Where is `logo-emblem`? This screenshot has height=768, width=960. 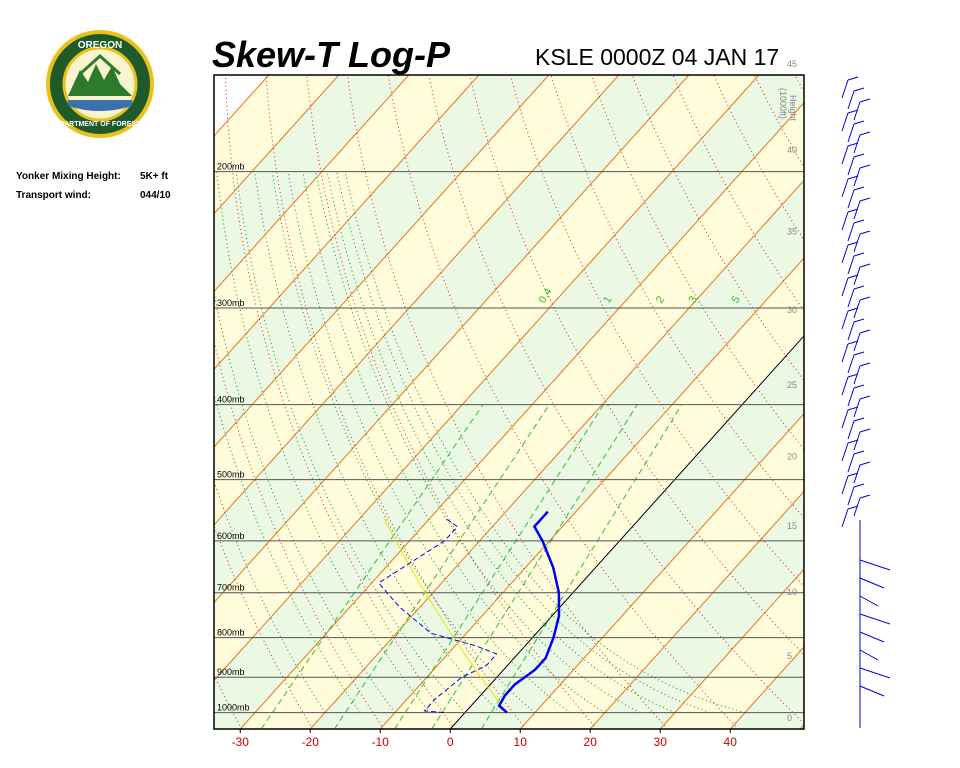
logo-emblem is located at coordinates (100, 84).